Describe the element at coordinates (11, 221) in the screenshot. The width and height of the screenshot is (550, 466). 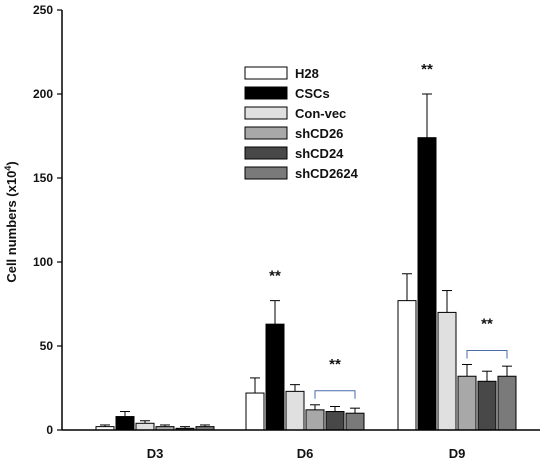
I see `y-axis-label: Cell numbers (x104)` at that location.